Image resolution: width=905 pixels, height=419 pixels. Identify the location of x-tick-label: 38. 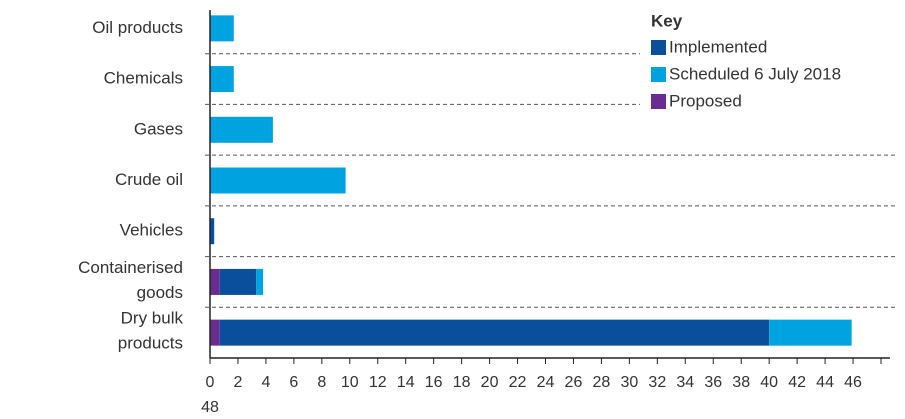
(741, 382).